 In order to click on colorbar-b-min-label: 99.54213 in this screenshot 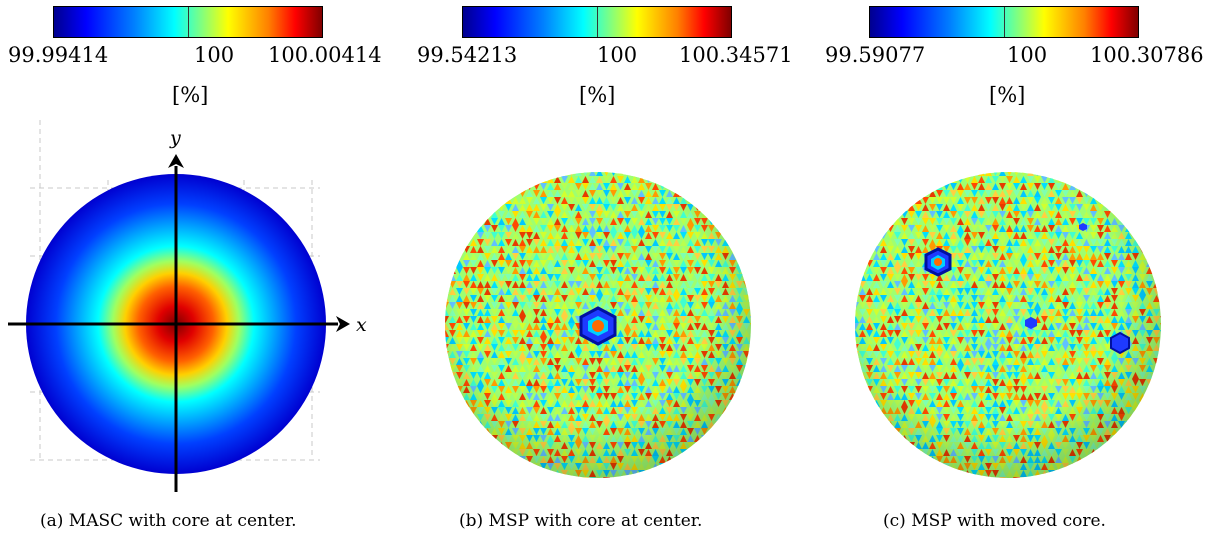, I will do `click(467, 55)`.